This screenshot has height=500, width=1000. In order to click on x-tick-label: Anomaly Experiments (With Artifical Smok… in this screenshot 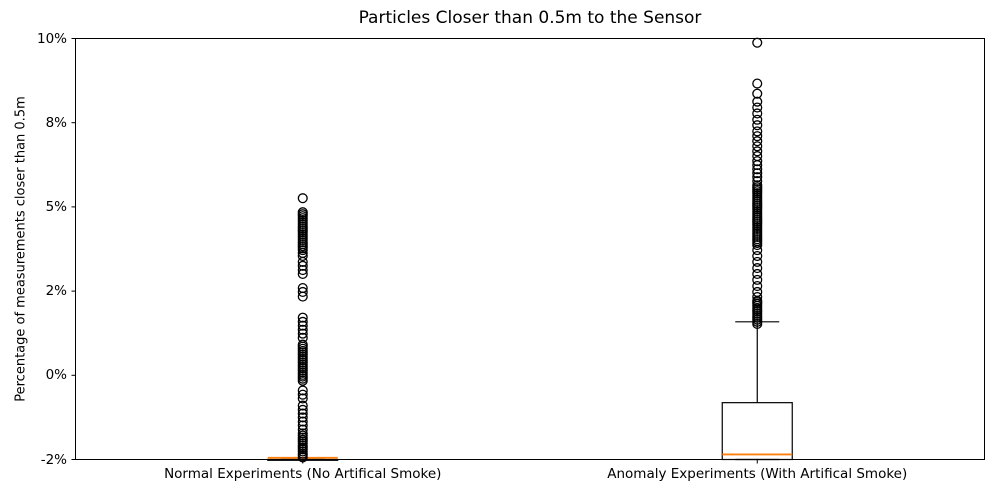, I will do `click(757, 474)`.